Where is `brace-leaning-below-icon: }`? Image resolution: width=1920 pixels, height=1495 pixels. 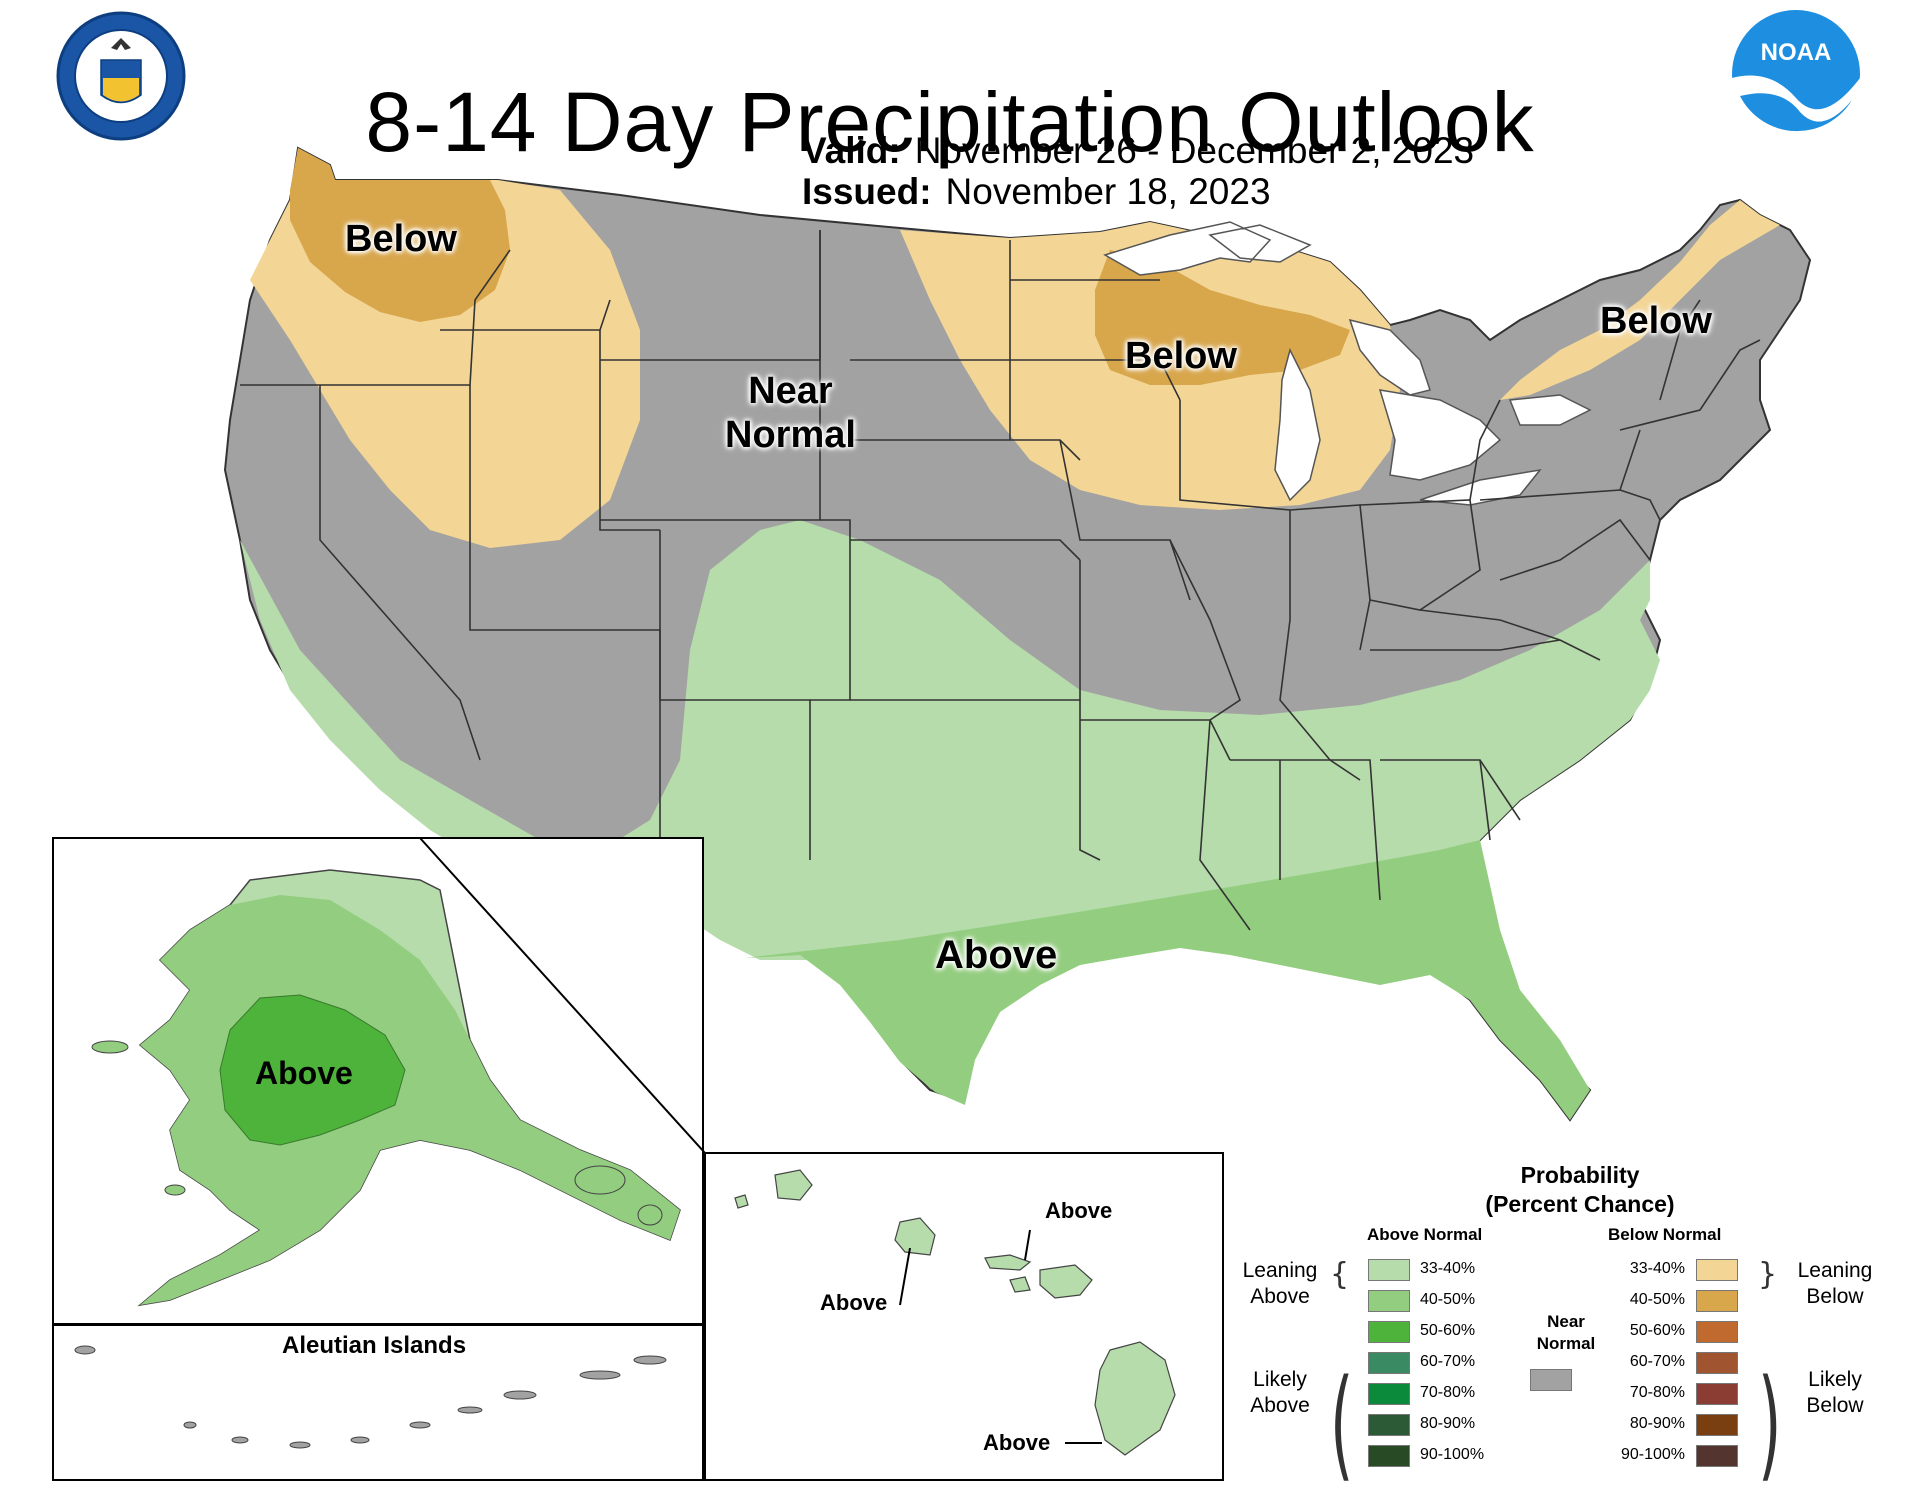
brace-leaning-below-icon: } is located at coordinates (1768, 1274).